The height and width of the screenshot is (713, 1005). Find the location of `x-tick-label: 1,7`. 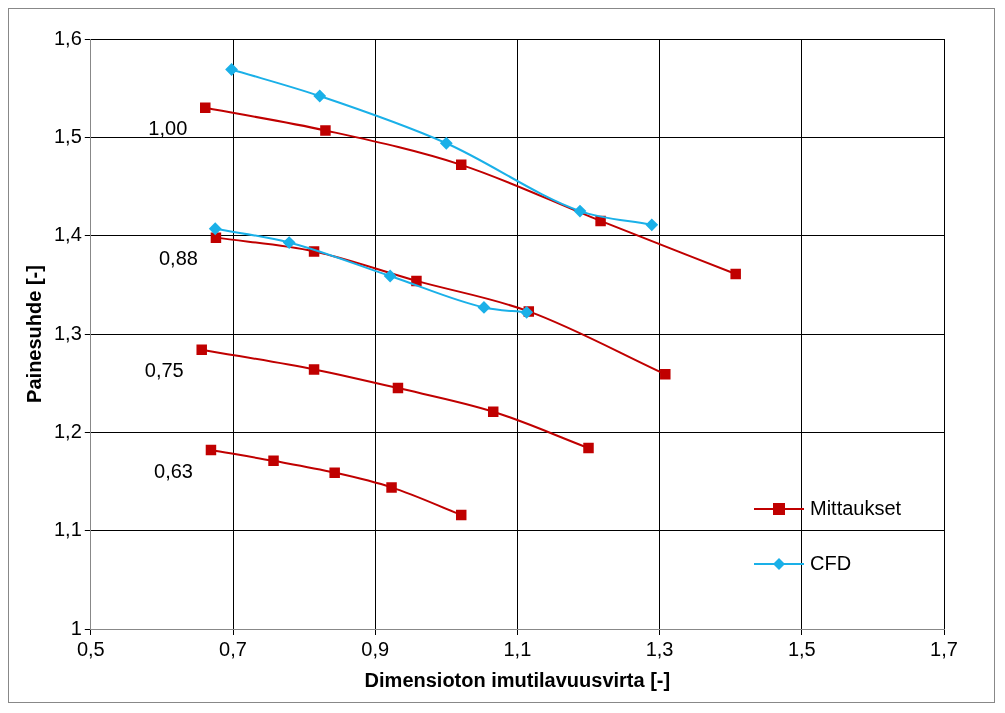

x-tick-label: 1,7 is located at coordinates (944, 648).